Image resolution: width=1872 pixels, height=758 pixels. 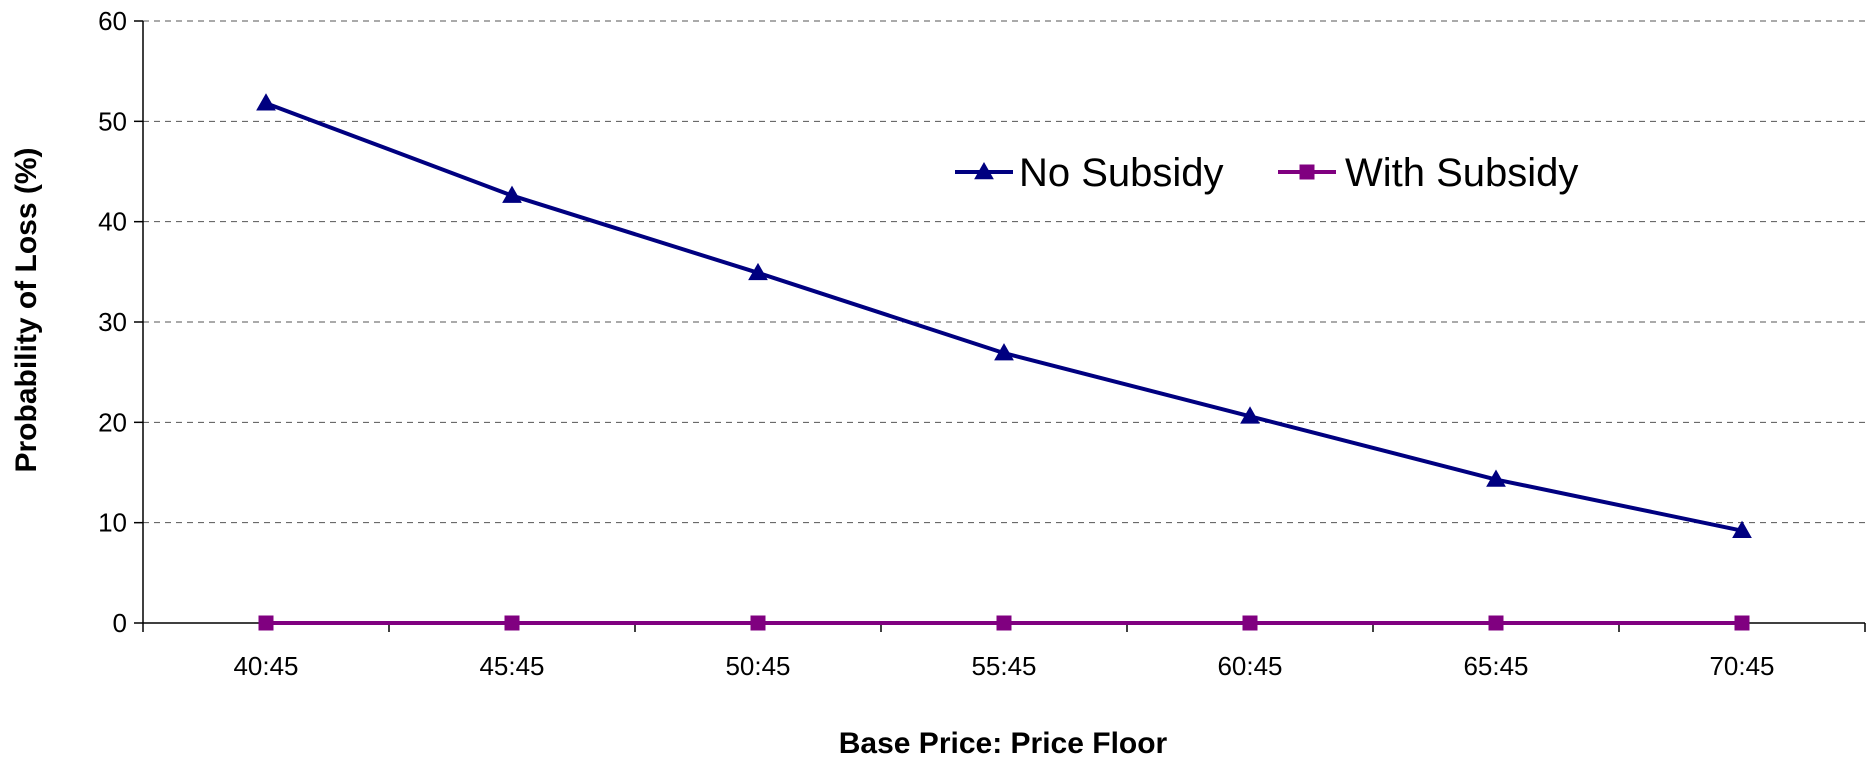 What do you see at coordinates (1249, 666) in the screenshot?
I see `x-tick-label: 60:45` at bounding box center [1249, 666].